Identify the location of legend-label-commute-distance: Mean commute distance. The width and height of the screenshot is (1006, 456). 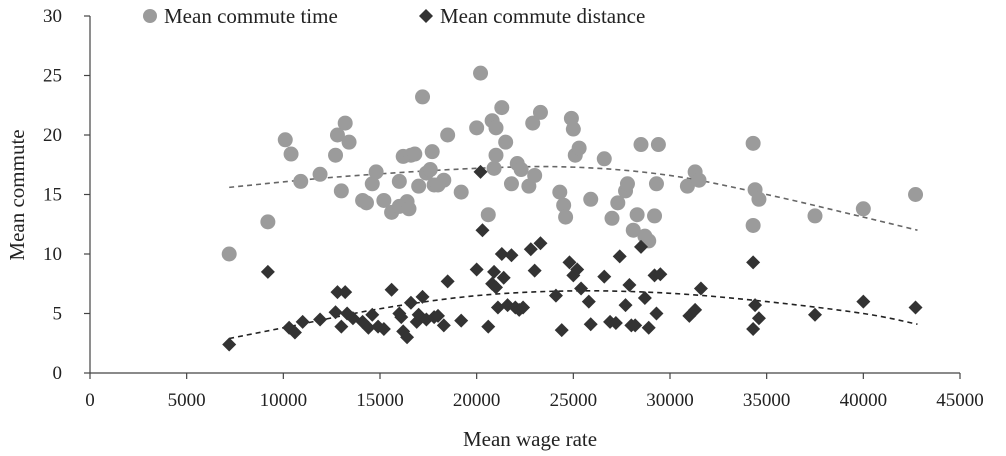
(542, 16).